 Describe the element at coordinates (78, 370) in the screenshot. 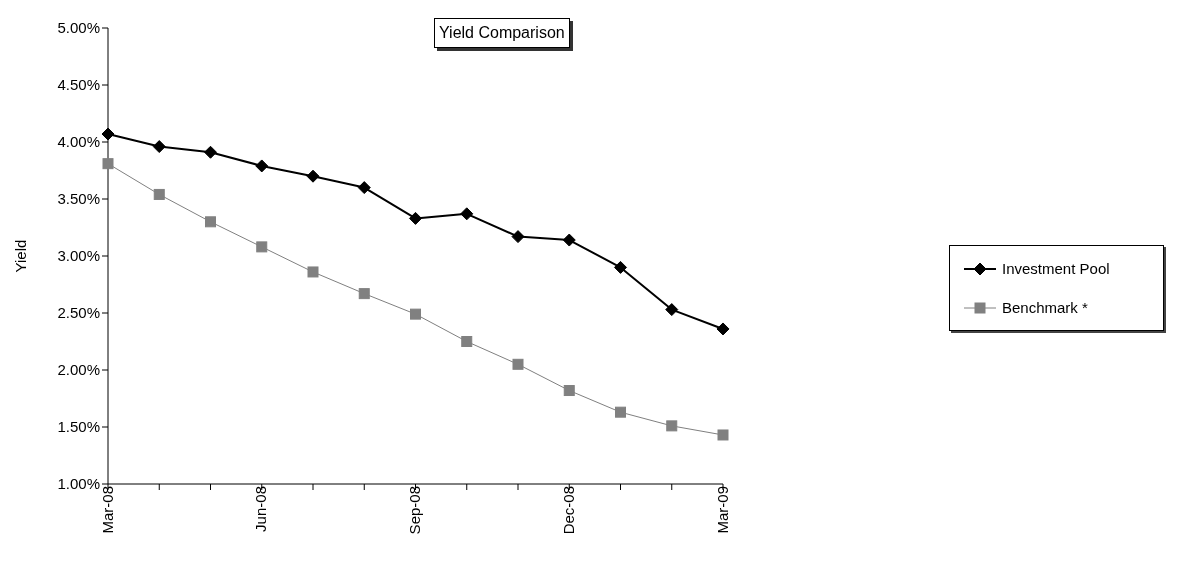

I see `y-tick-label: 2.00%` at that location.